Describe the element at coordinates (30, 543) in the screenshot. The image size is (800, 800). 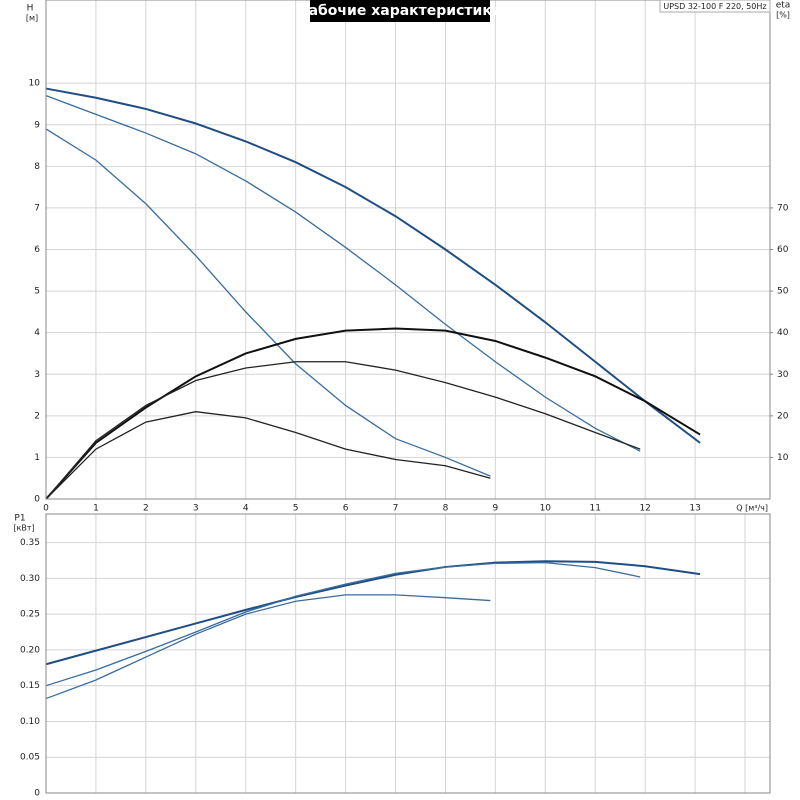
I see `y-tick-label: 0.35` at that location.